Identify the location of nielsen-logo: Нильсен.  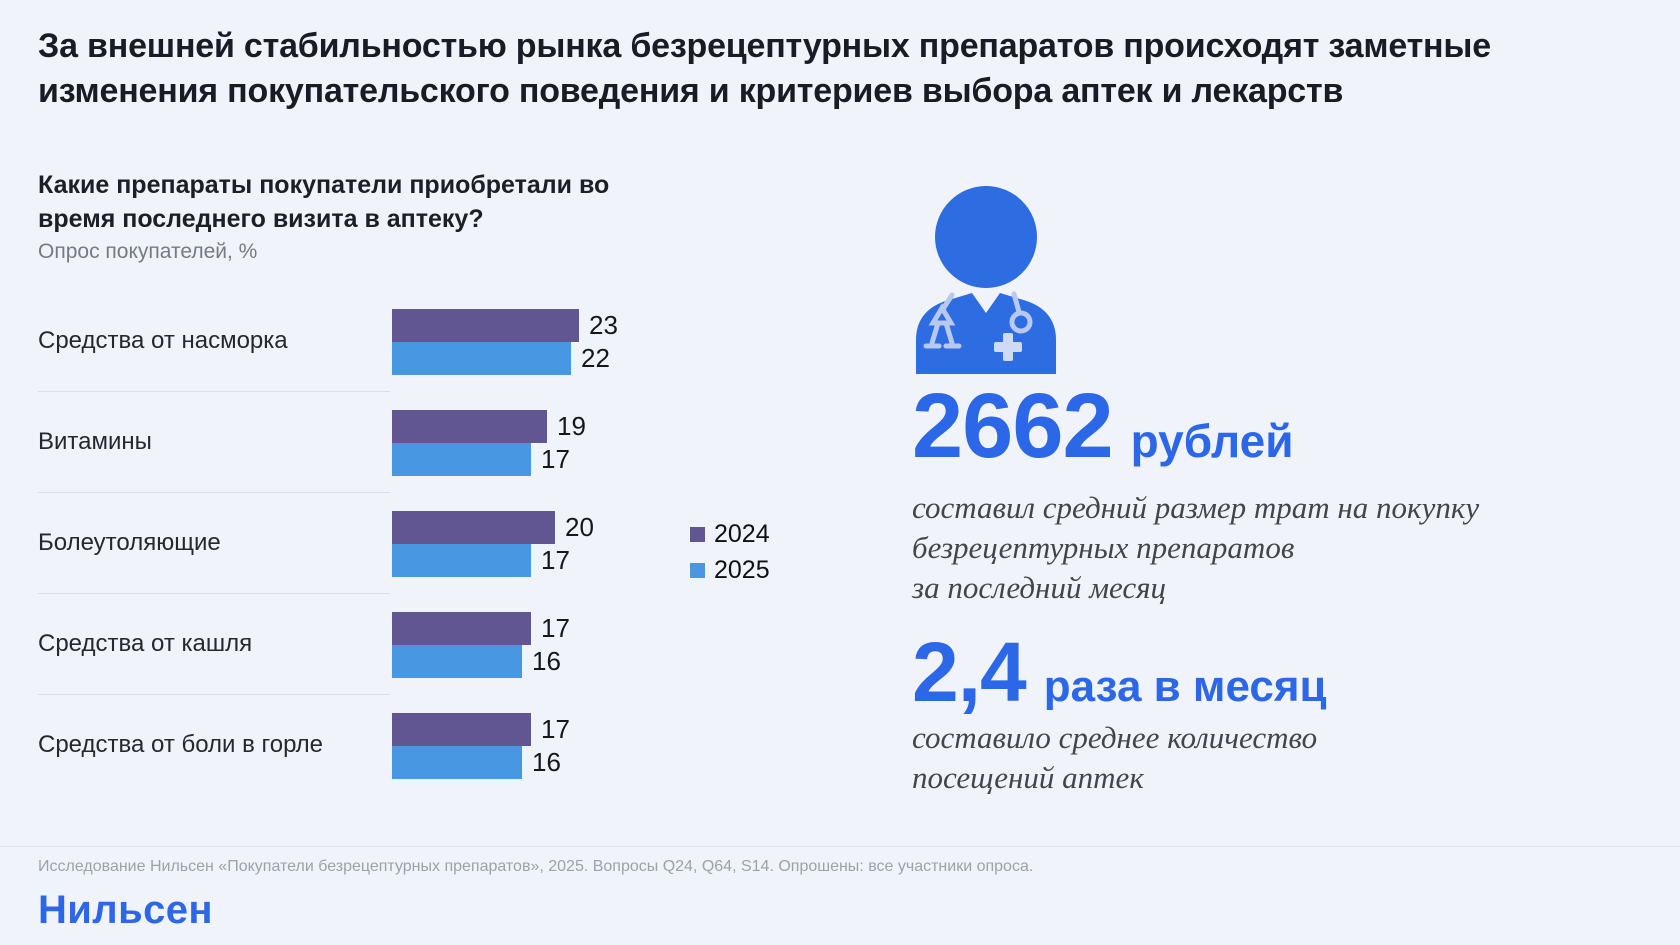
(125, 910).